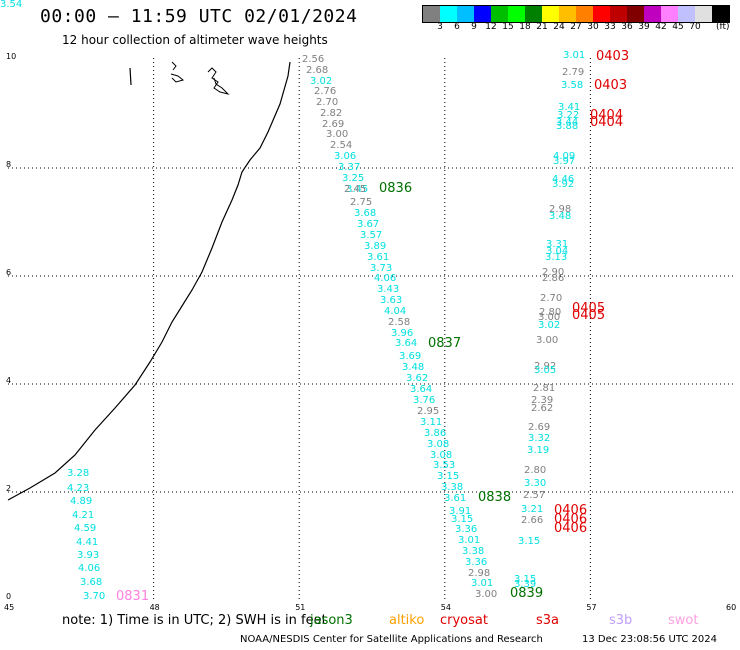  What do you see at coordinates (11, 56) in the screenshot?
I see `y-tick-label: 10` at bounding box center [11, 56].